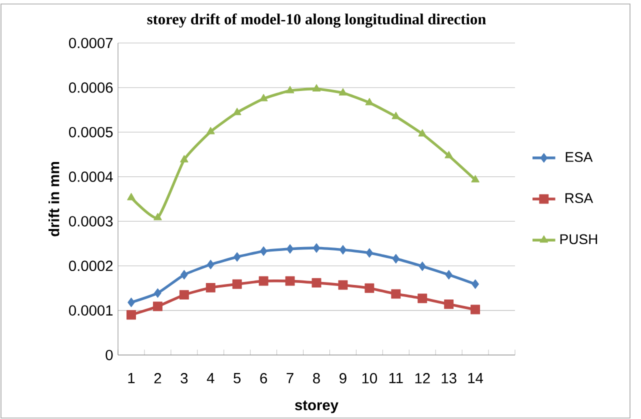  I want to click on x-tick-label: 6, so click(263, 378).